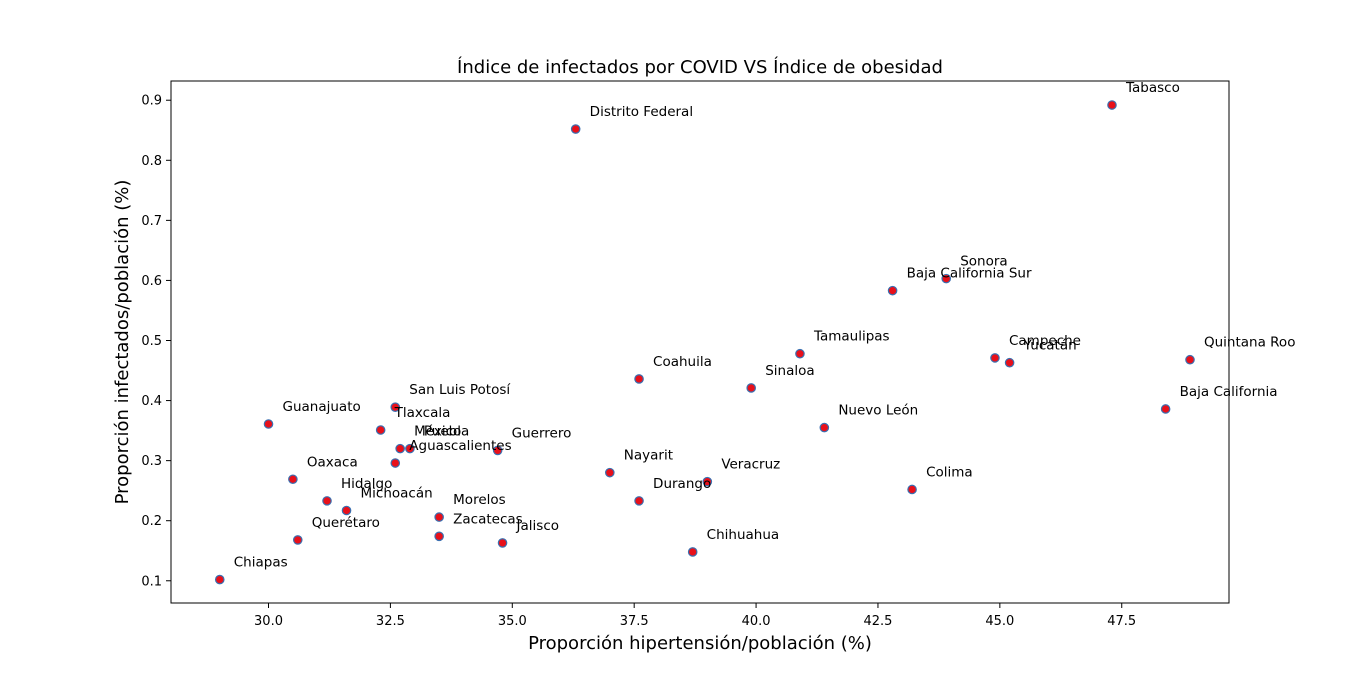  Describe the element at coordinates (648, 456) in the screenshot. I see `point-label: Nayarit` at that location.